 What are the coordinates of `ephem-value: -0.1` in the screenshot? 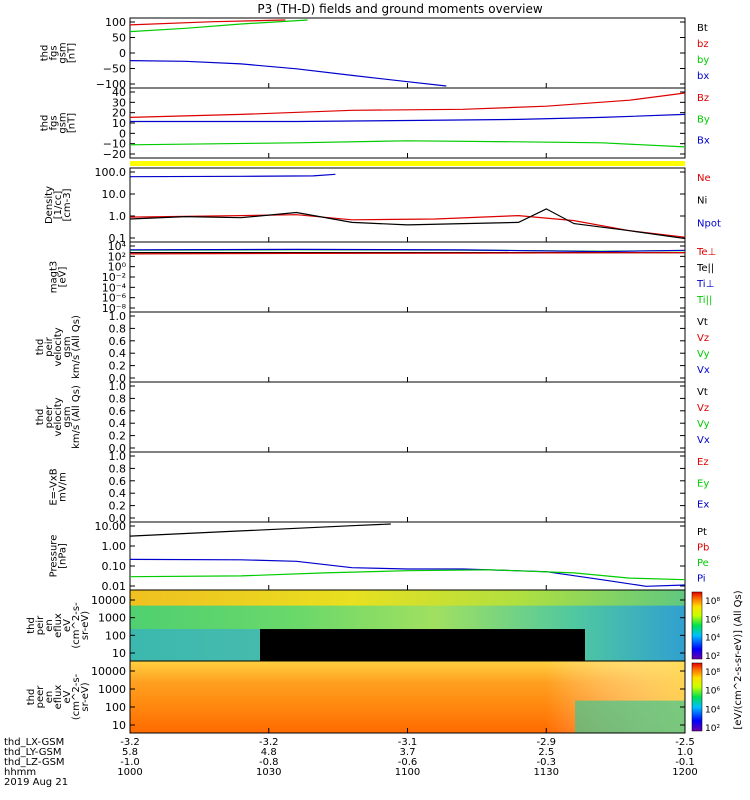 It's located at (685, 762).